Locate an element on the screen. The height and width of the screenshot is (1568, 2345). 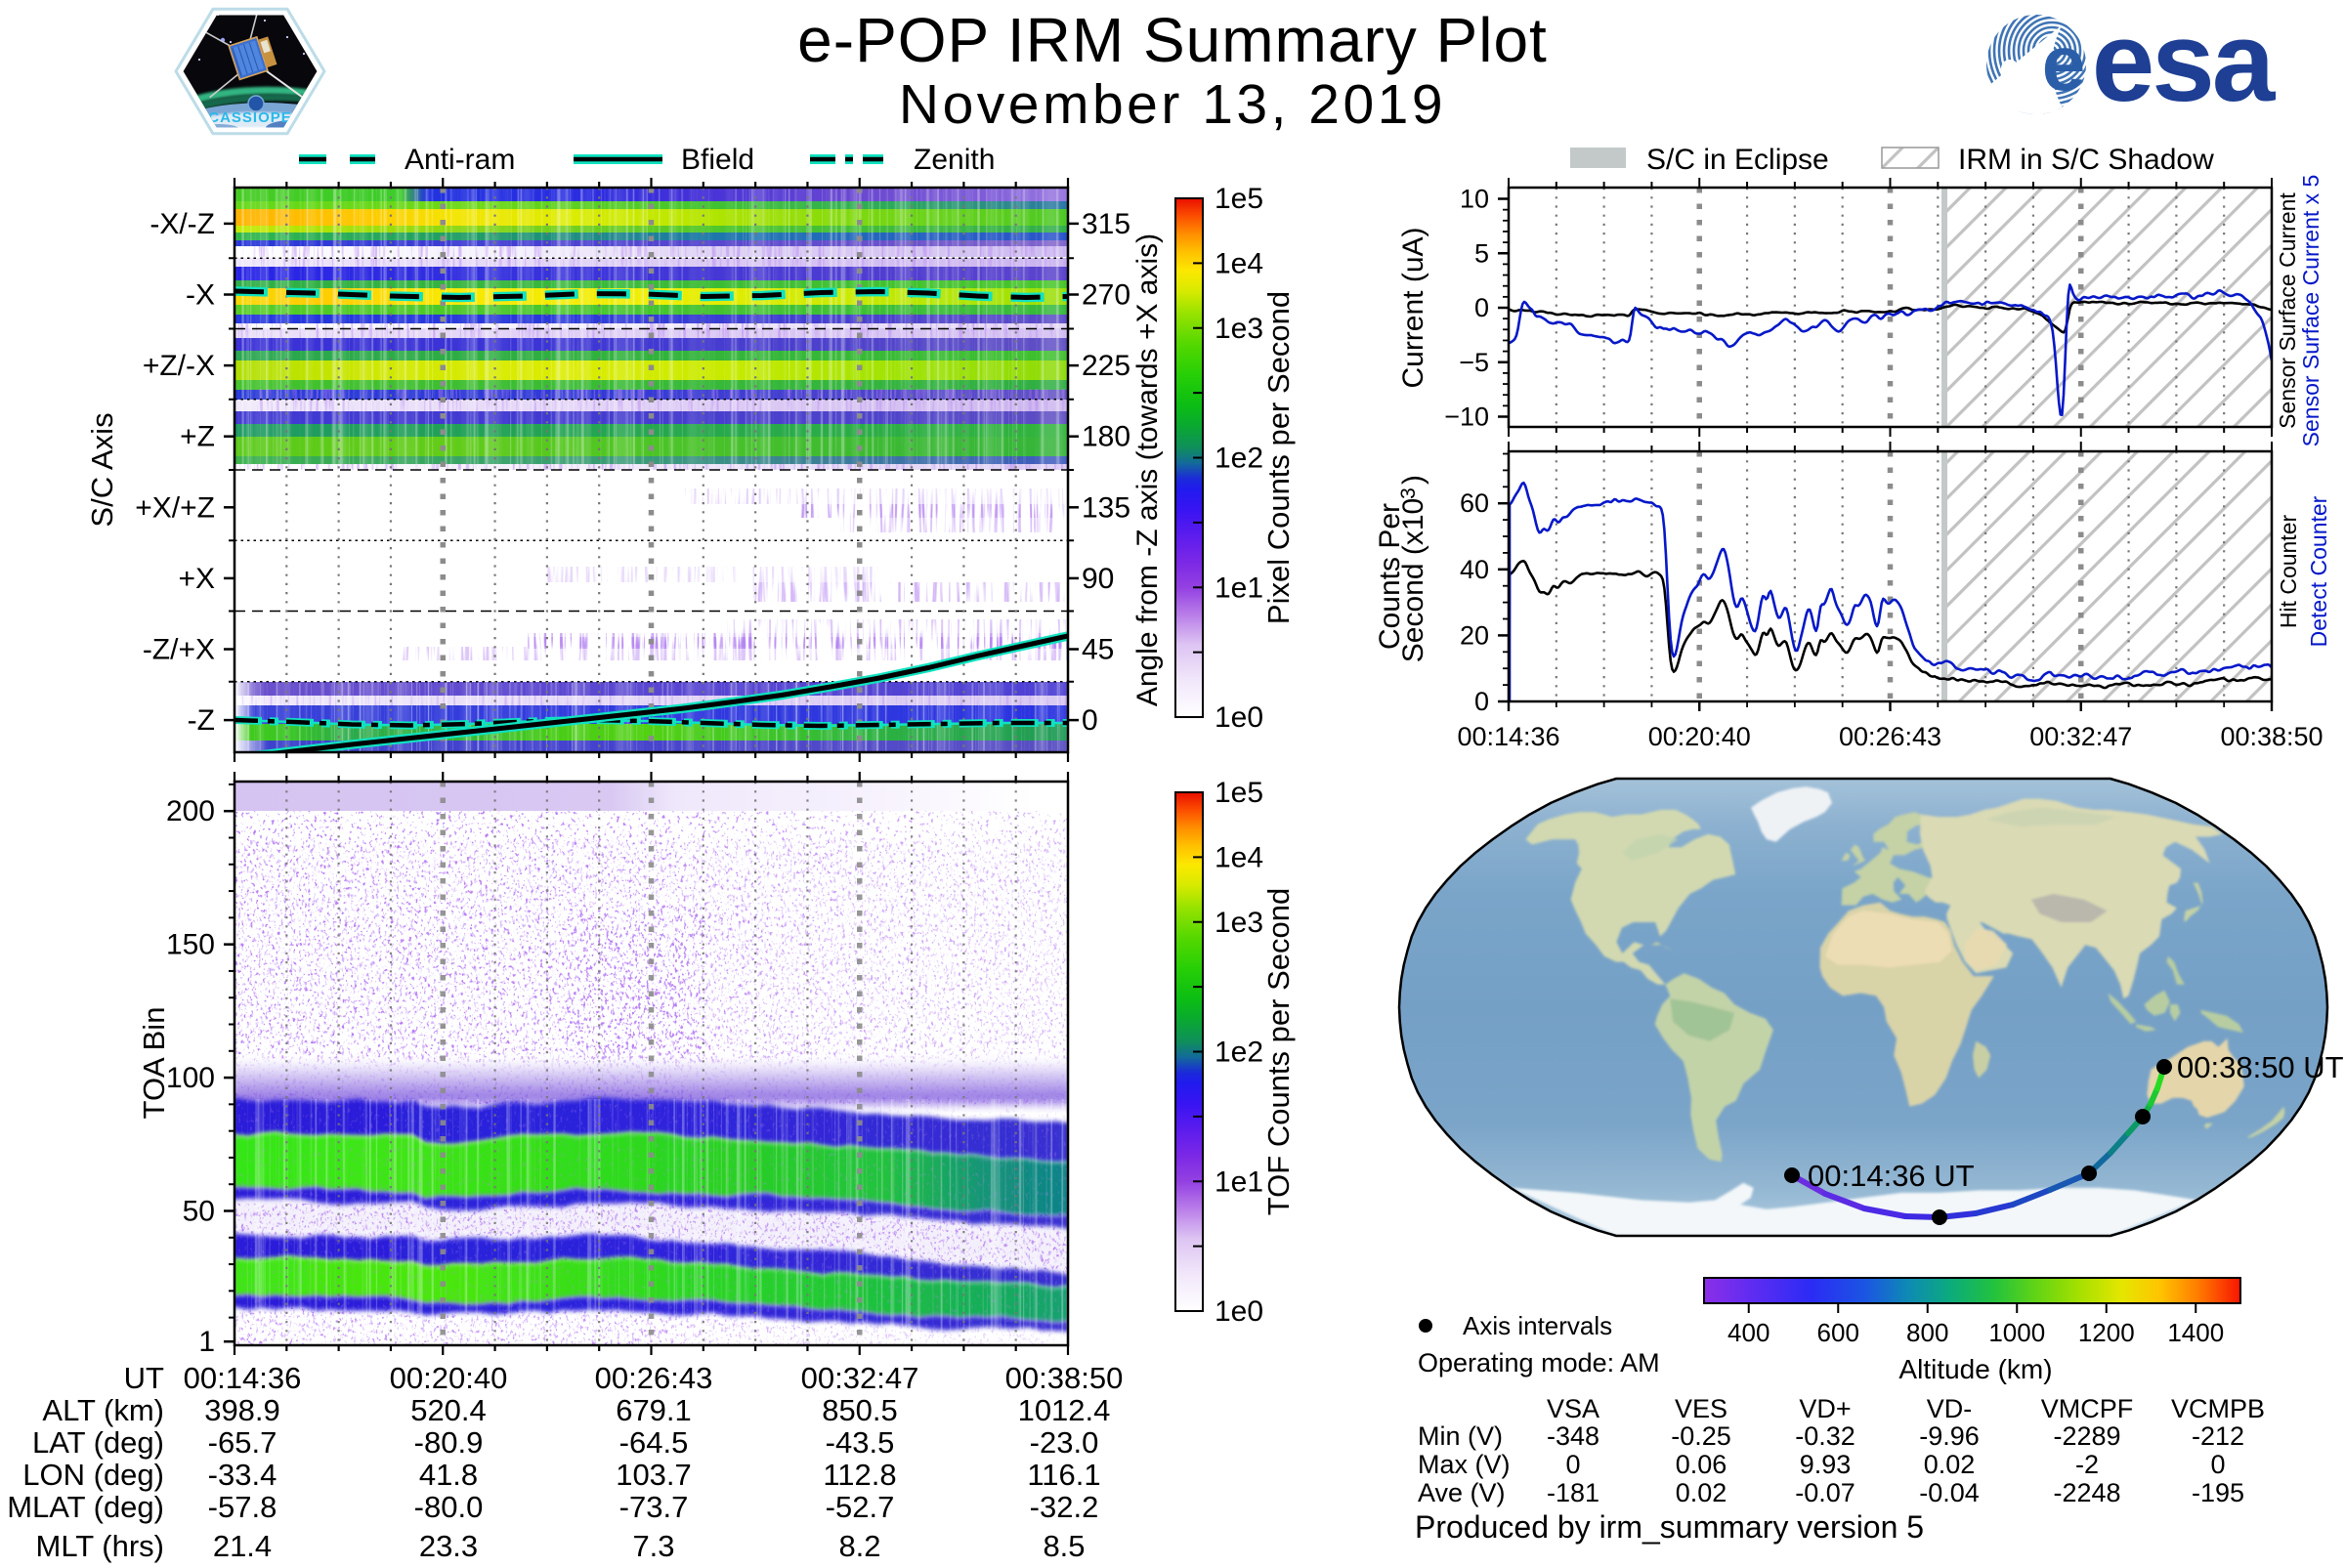
svg-text: 103.7 is located at coordinates (654, 1475).